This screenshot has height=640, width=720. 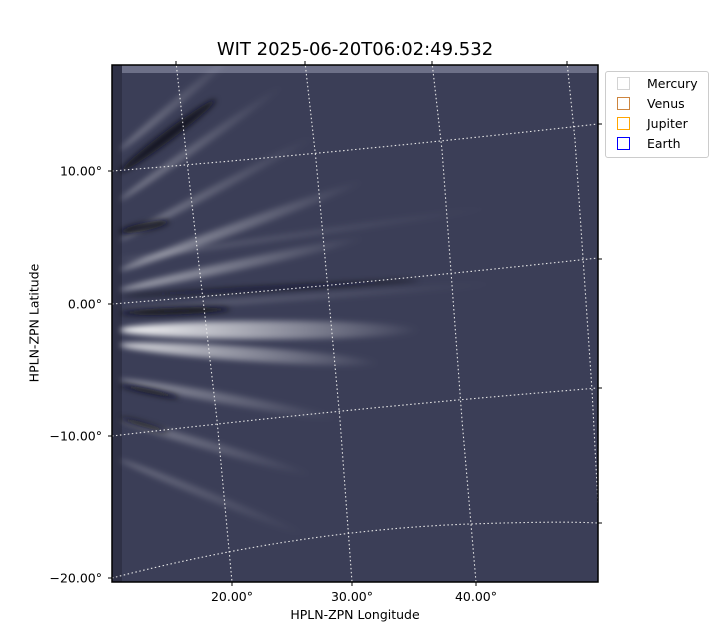 What do you see at coordinates (80, 171) in the screenshot?
I see `y-tick-label: 10.00°` at bounding box center [80, 171].